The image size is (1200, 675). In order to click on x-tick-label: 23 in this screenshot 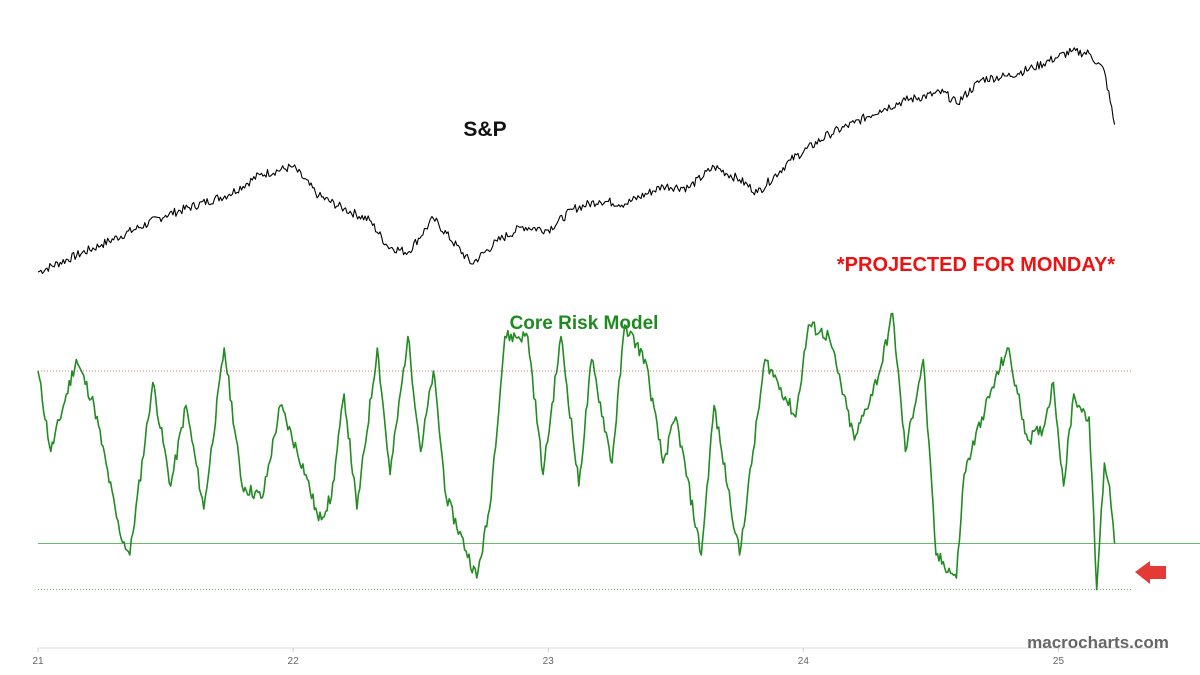, I will do `click(549, 661)`.